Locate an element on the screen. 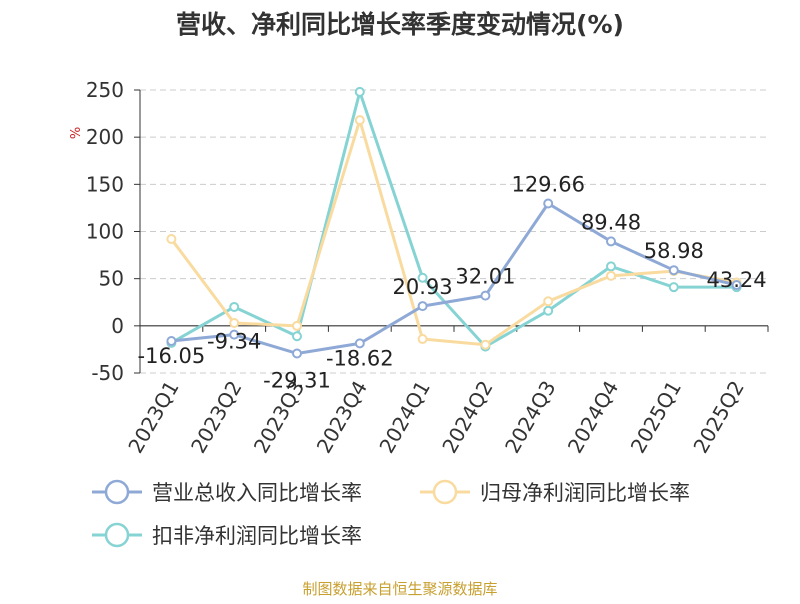  legend-item: 营业总收入同比增长率 is located at coordinates (227, 492).